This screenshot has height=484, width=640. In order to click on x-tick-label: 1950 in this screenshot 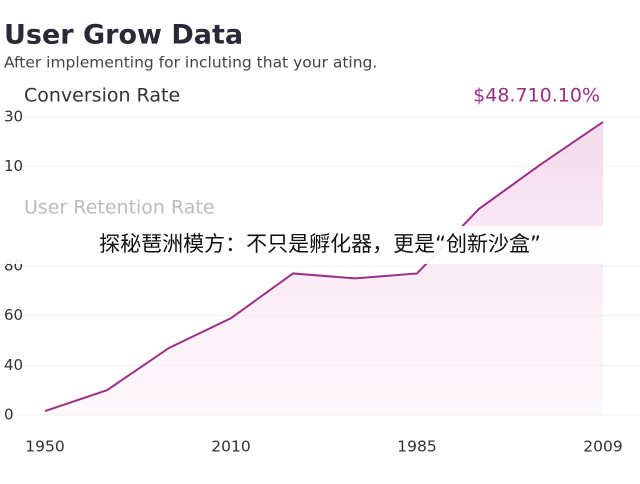, I will do `click(44, 447)`.